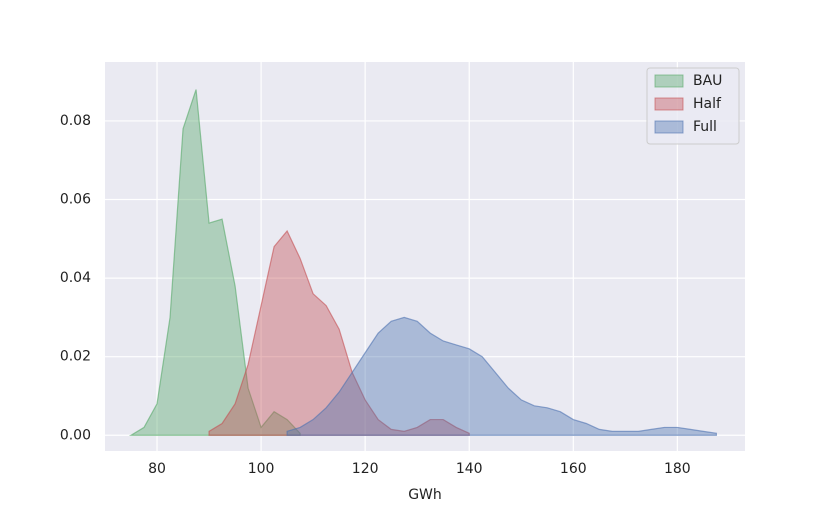 The width and height of the screenshot is (830, 509). What do you see at coordinates (707, 81) in the screenshot?
I see `legend-label: BAU` at bounding box center [707, 81].